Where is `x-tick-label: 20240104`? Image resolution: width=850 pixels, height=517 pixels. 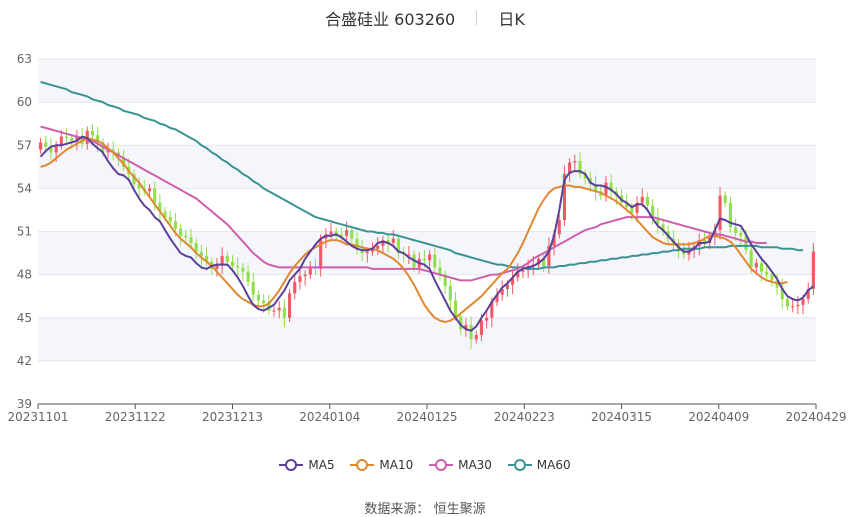
x-tick-label: 20240104 is located at coordinates (329, 417).